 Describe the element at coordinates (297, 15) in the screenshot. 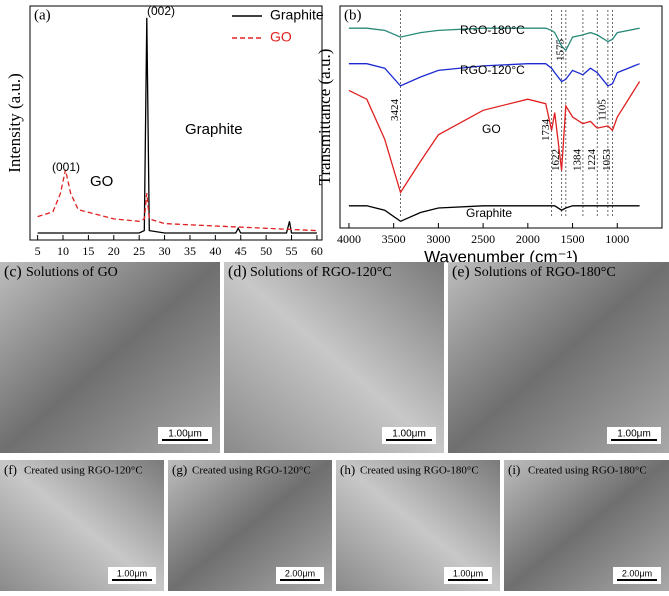

I see `legend-label: Graphite` at that location.